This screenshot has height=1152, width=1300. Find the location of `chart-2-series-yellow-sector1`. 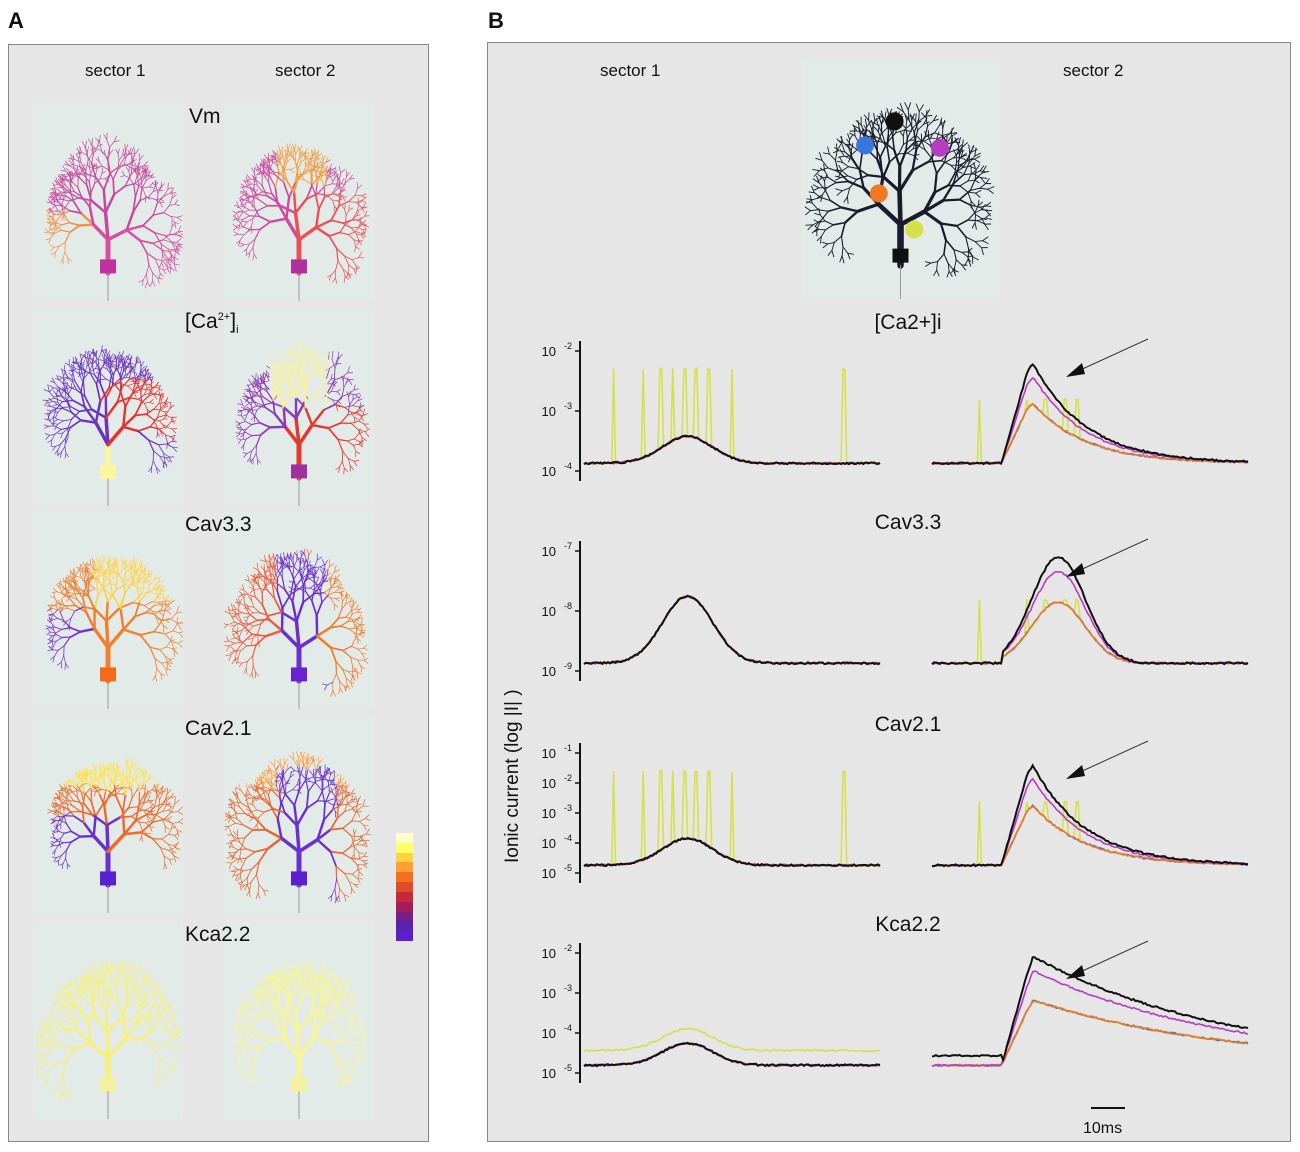

chart-2-series-yellow-sector1 is located at coordinates (732, 818).